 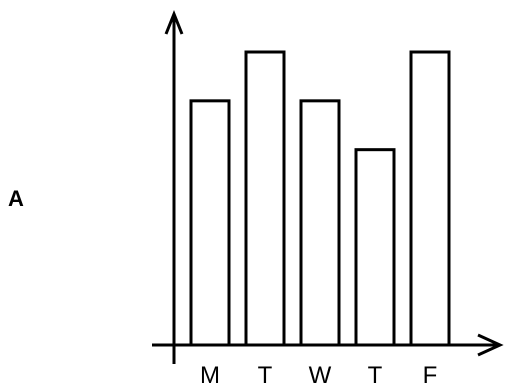 I want to click on y-axis-arrowhead, so click(x=174, y=22).